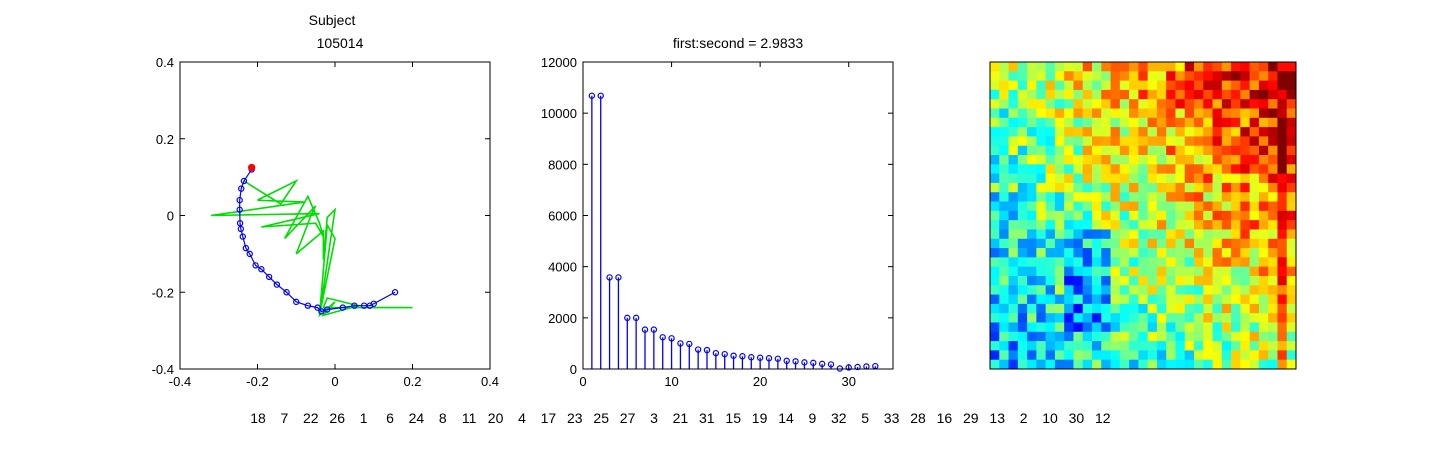  I want to click on order-label: 6, so click(390, 418).